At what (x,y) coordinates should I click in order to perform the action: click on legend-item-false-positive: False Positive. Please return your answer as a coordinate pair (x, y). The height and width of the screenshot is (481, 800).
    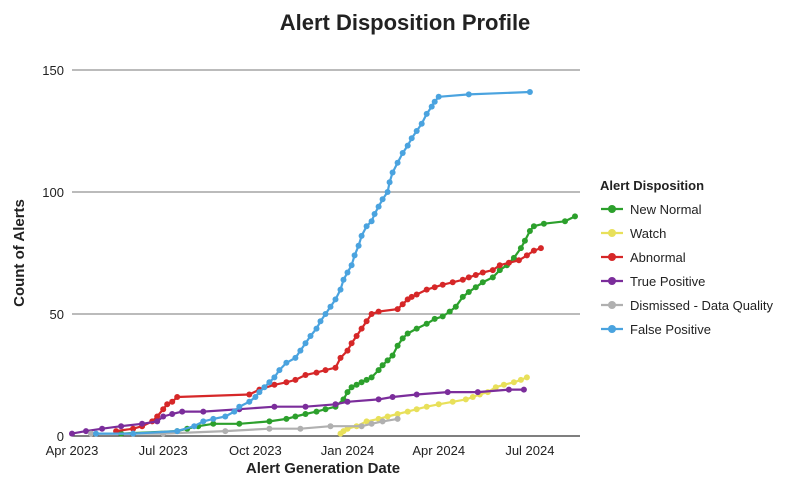
    Looking at the image, I should click on (656, 329).